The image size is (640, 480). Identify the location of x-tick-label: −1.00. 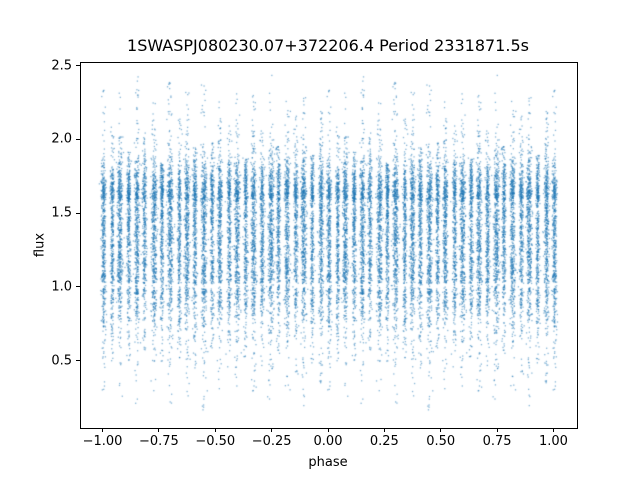
(102, 441).